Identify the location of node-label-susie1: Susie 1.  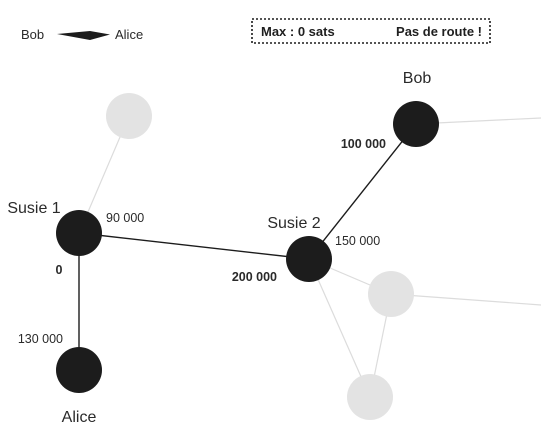
(33, 208).